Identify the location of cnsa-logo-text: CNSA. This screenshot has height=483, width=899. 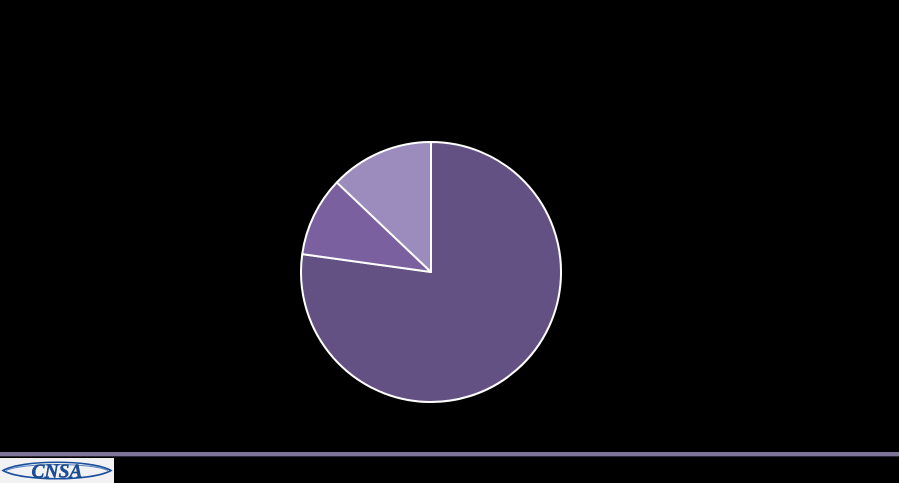
(57, 472).